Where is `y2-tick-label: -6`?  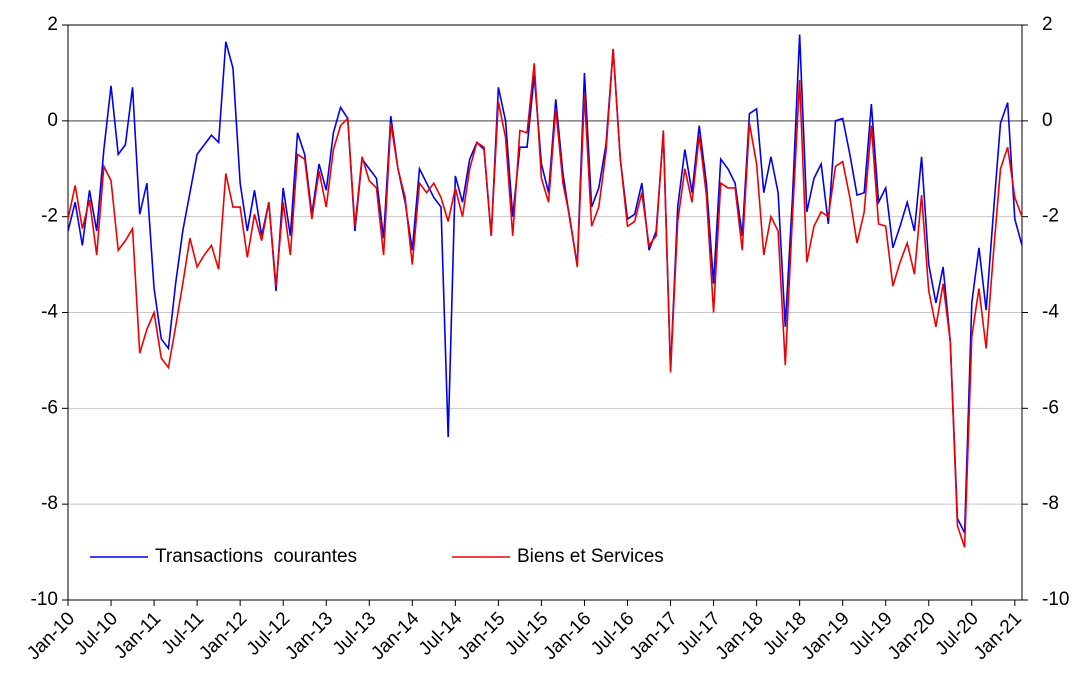
y2-tick-label: -6 is located at coordinates (1050, 407).